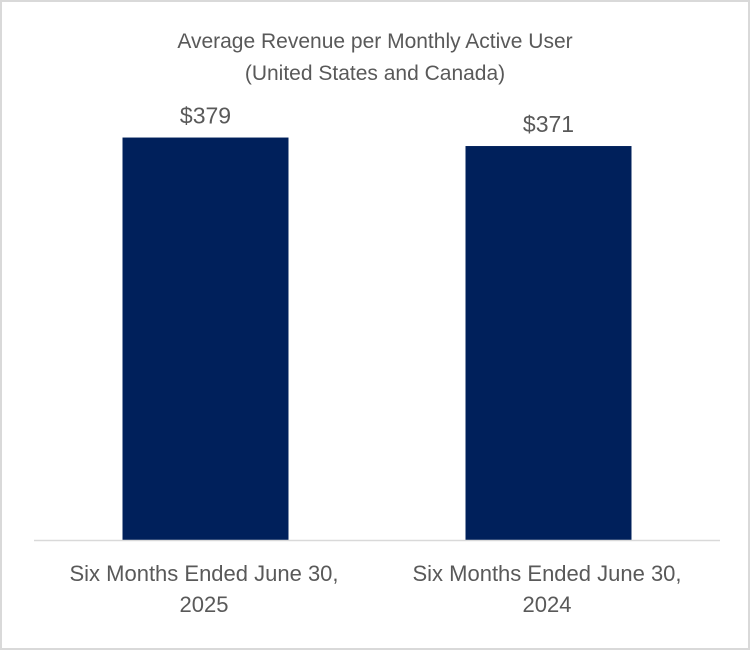 This screenshot has width=750, height=650. What do you see at coordinates (205, 116) in the screenshot?
I see `data-label-2025: $379` at bounding box center [205, 116].